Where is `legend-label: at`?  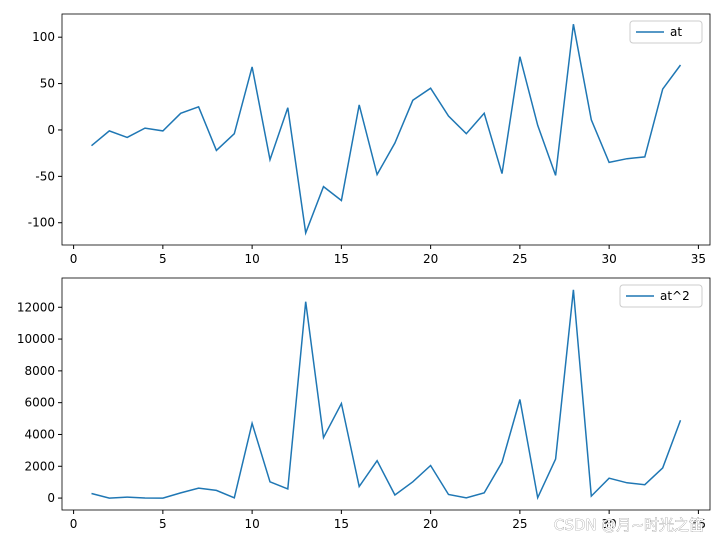
legend-label: at is located at coordinates (676, 32).